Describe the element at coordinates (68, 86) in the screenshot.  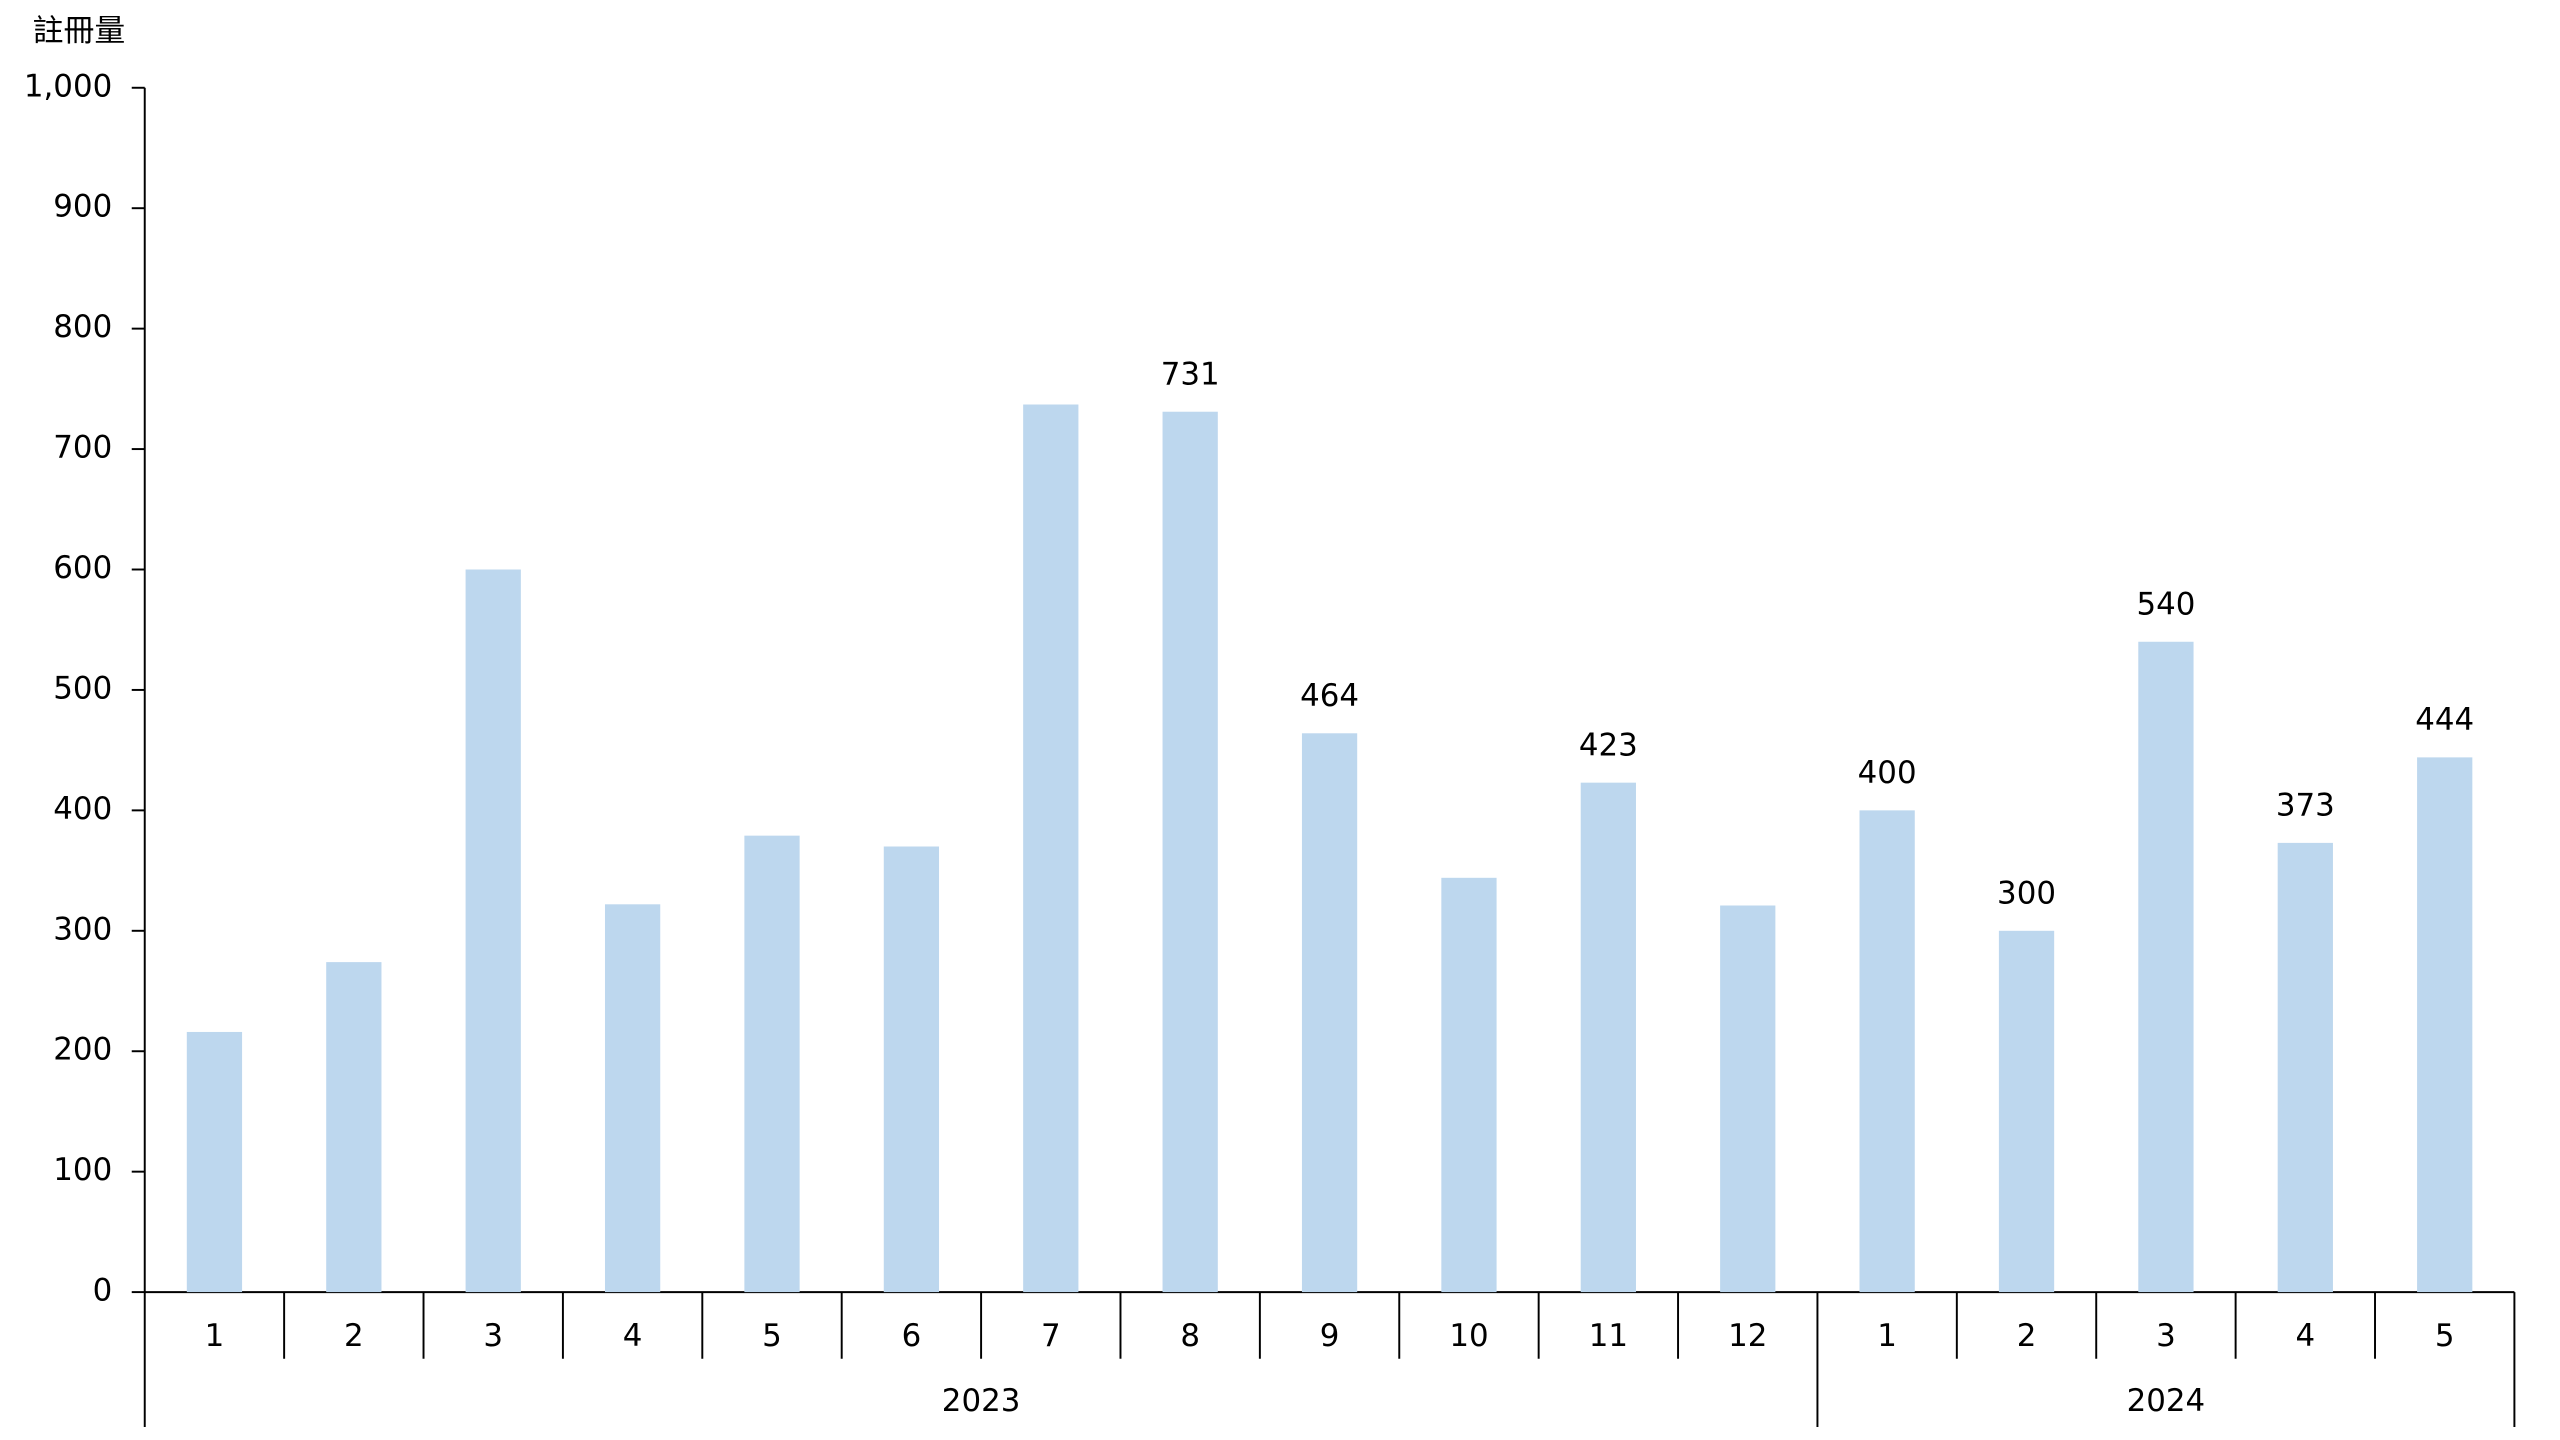
I see `y-tick-label: 1,000` at that location.